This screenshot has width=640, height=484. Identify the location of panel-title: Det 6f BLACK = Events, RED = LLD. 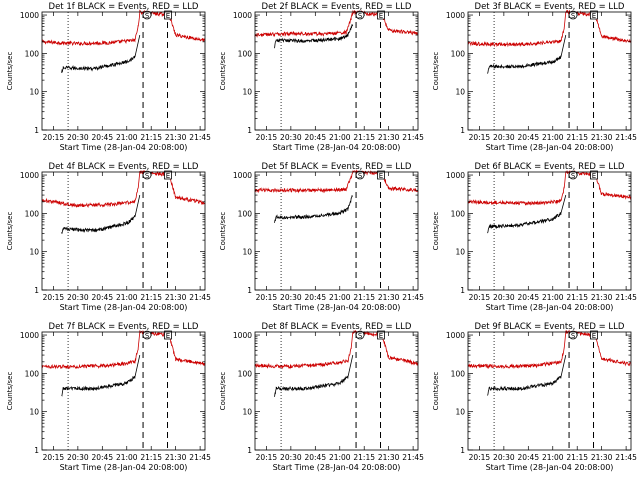
(550, 167).